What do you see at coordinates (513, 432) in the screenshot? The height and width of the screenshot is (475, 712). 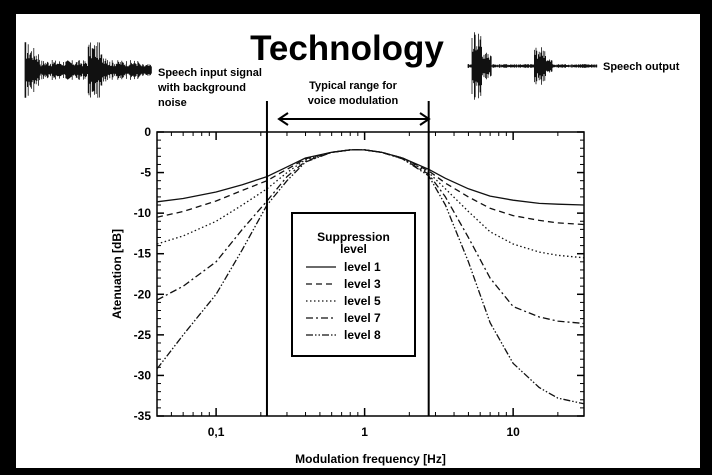 I see `x-tick-label: 10` at bounding box center [513, 432].